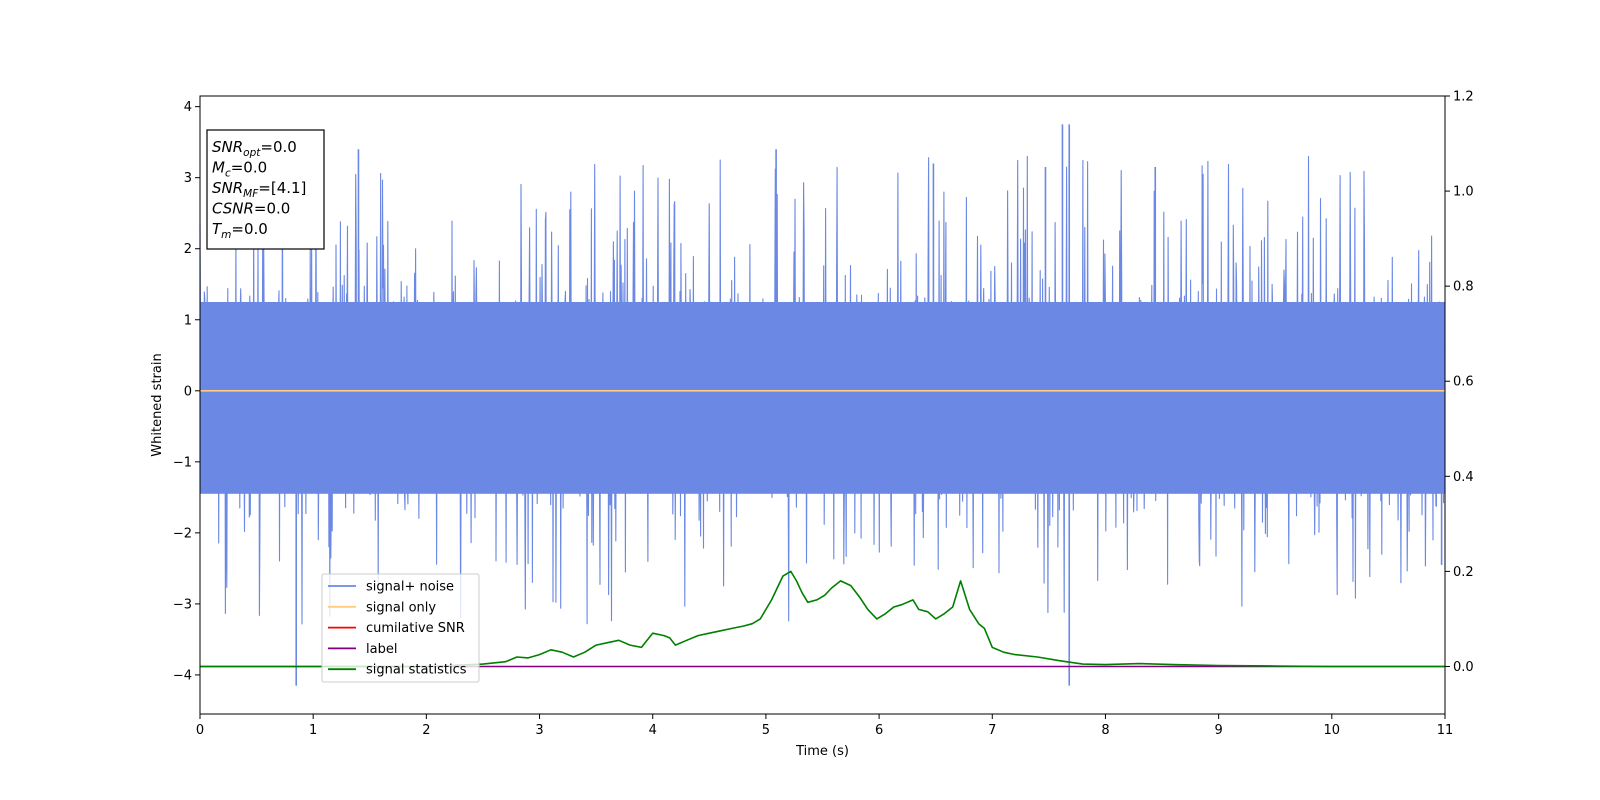  Describe the element at coordinates (182, 533) in the screenshot. I see `y-left-tick-label: −2` at that location.